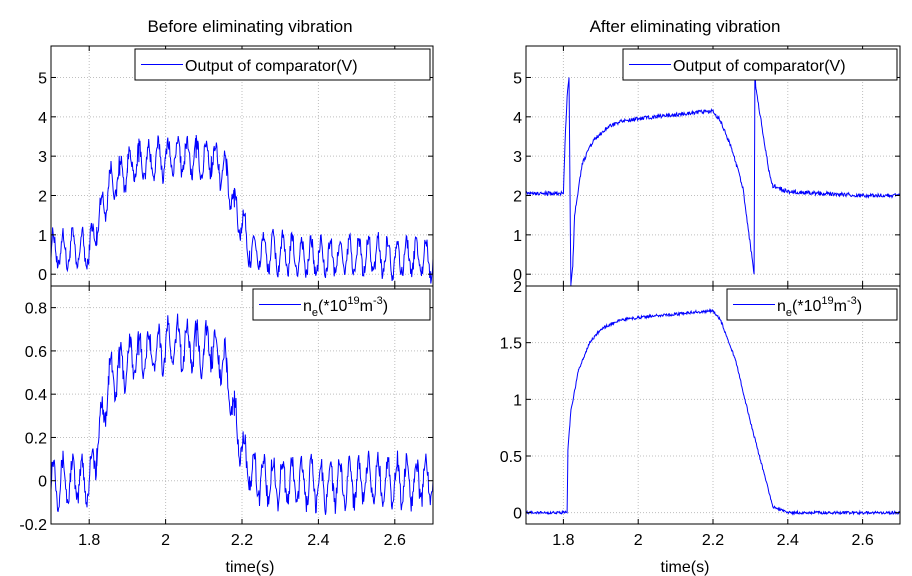 Image resolution: width=912 pixels, height=576 pixels. What do you see at coordinates (36, 395) in the screenshot?
I see `y-tick-label: 0.4` at bounding box center [36, 395].